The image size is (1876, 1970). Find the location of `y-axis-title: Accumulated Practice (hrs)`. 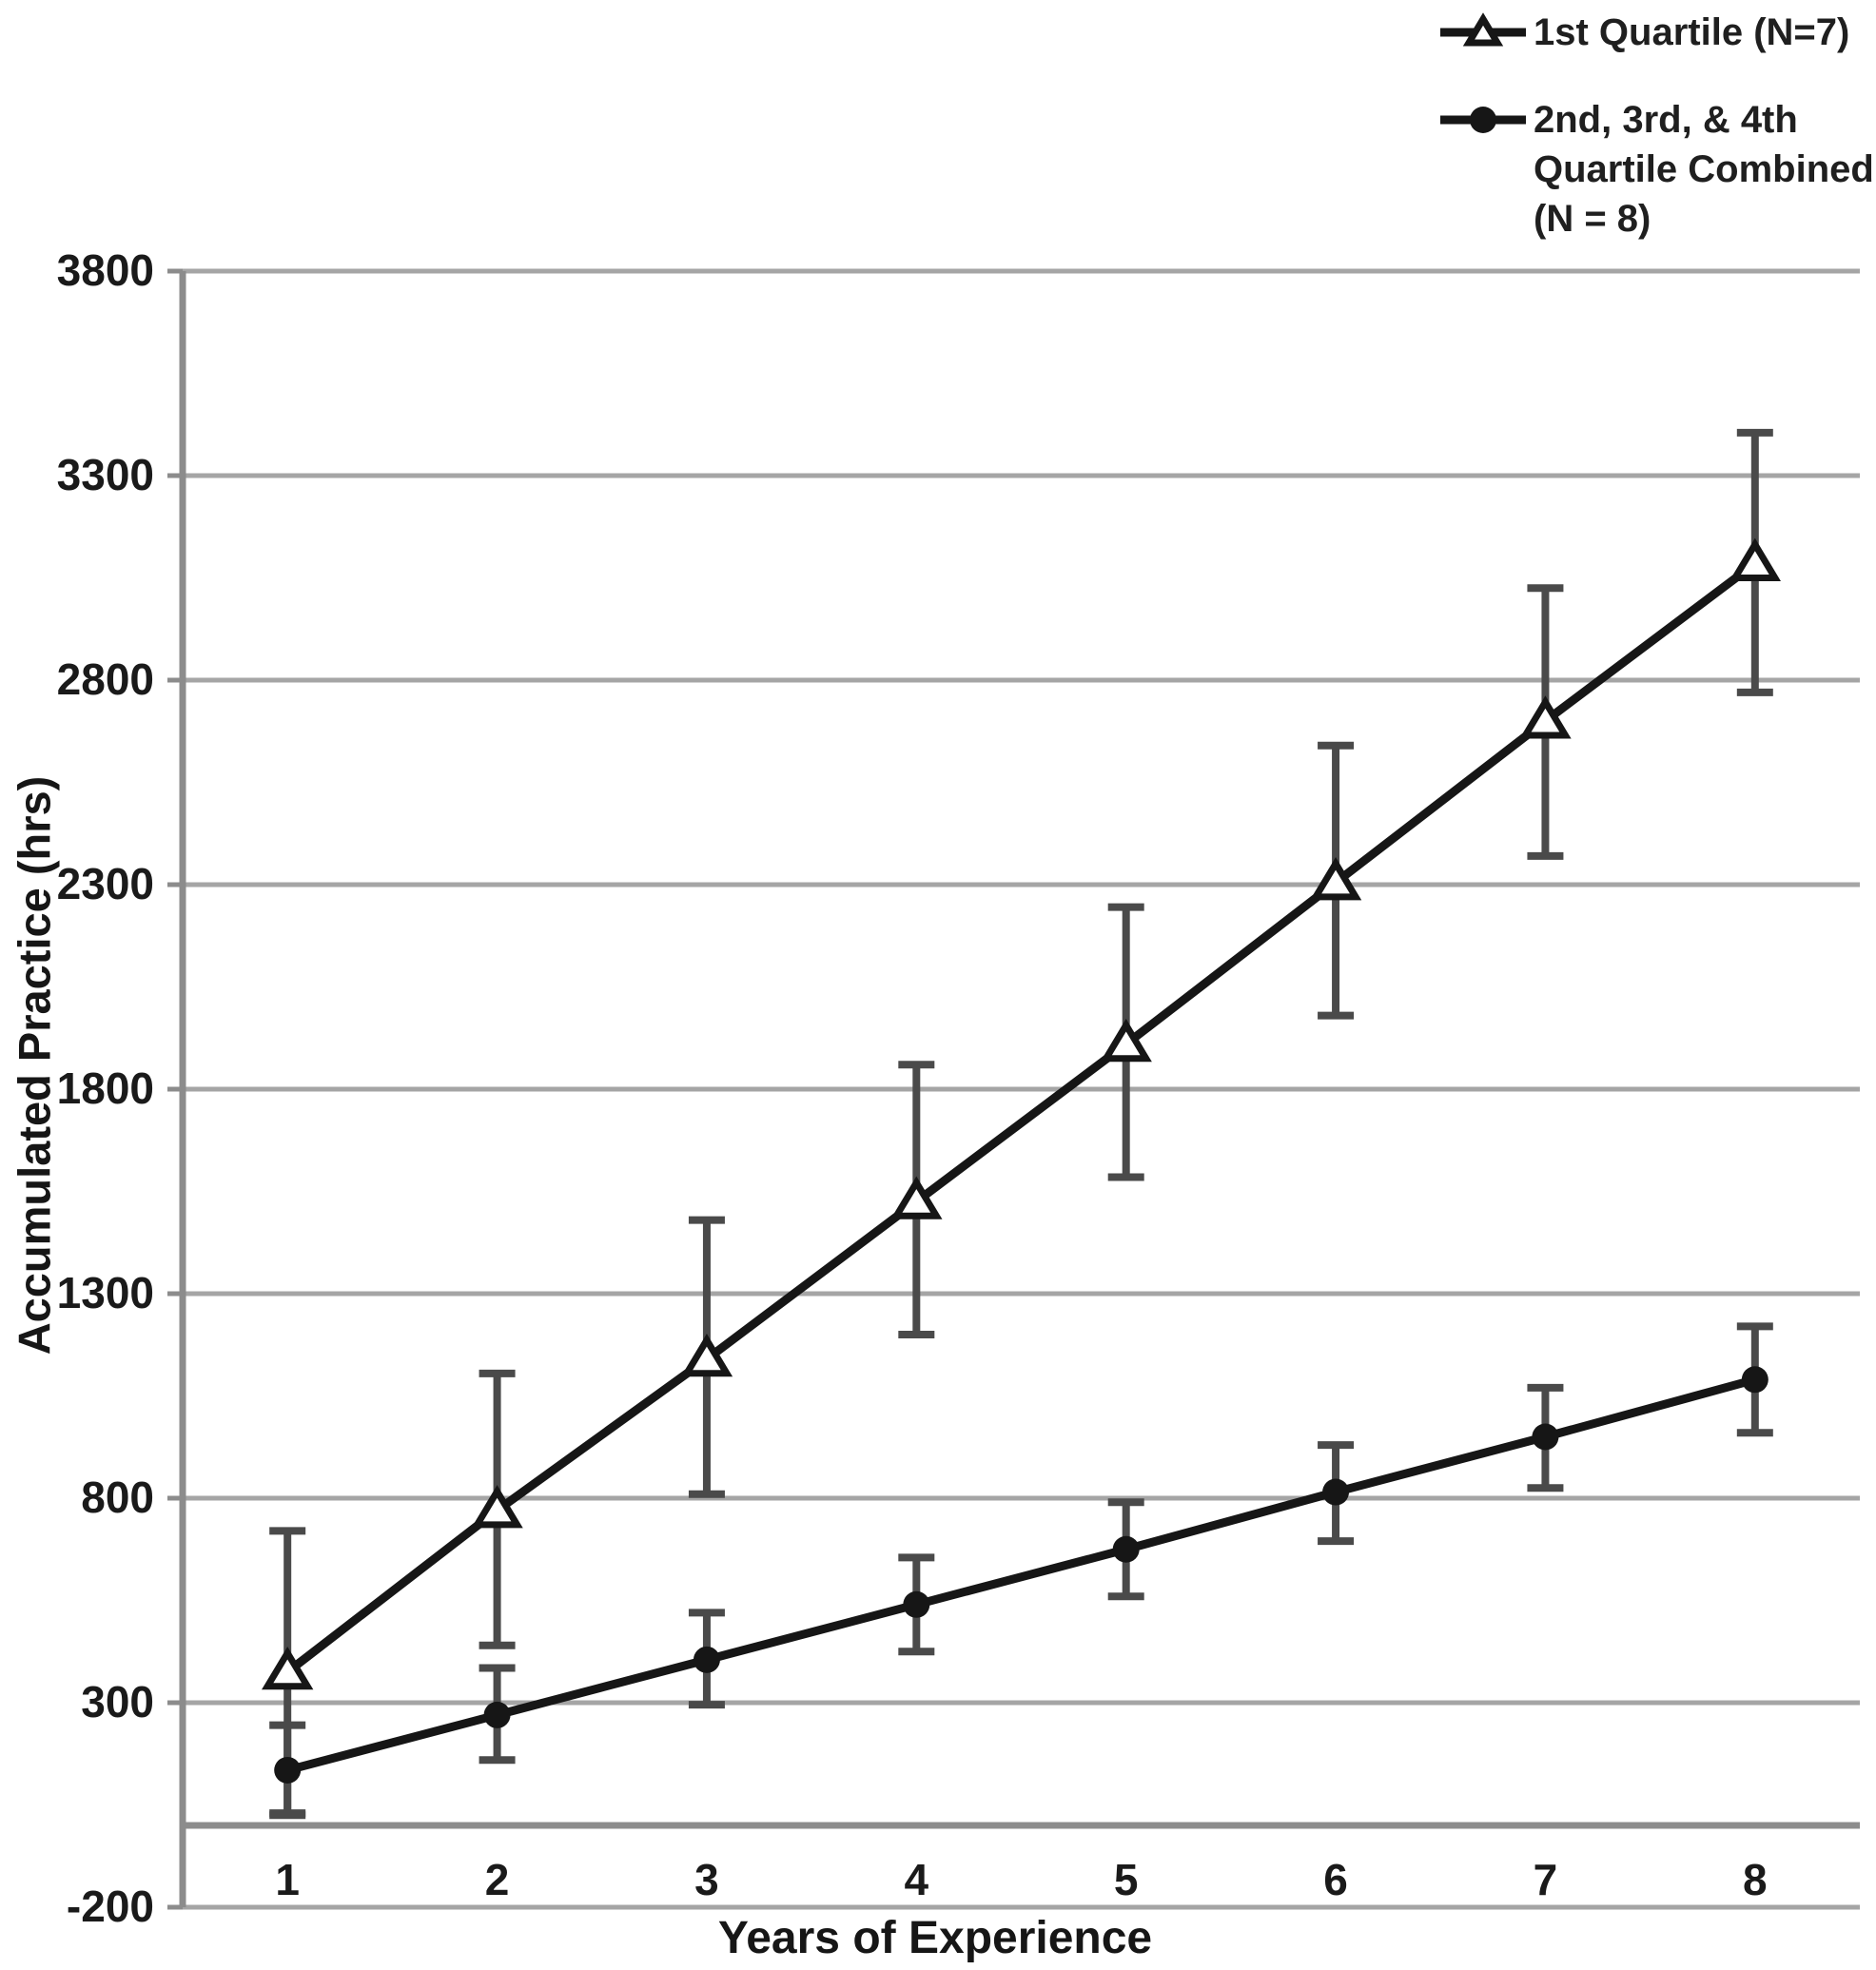

y-axis-title: Accumulated Practice (hrs) is located at coordinates (34, 1066).